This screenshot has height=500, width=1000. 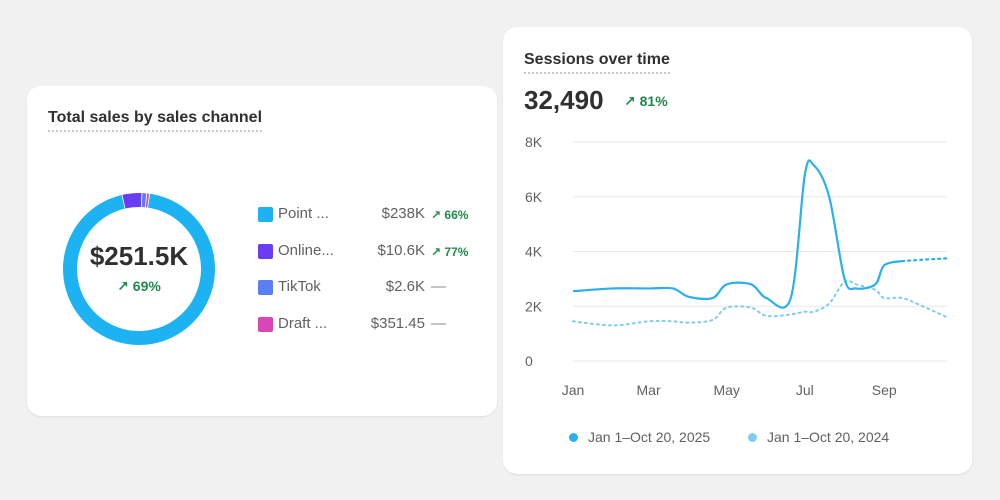 What do you see at coordinates (534, 142) in the screenshot?
I see `y-tick-label: 8K` at bounding box center [534, 142].